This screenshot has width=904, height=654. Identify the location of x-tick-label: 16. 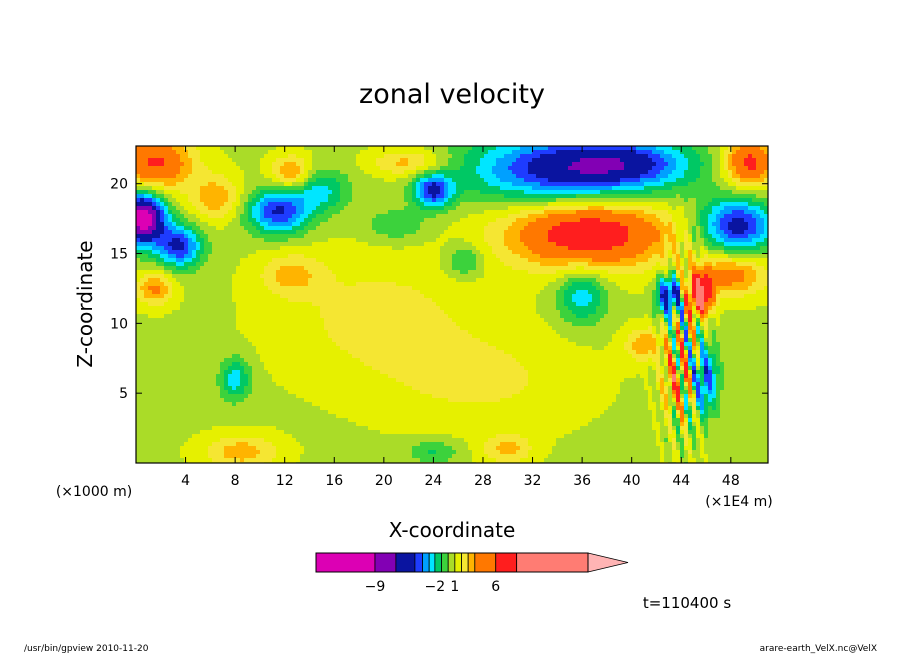
(334, 481).